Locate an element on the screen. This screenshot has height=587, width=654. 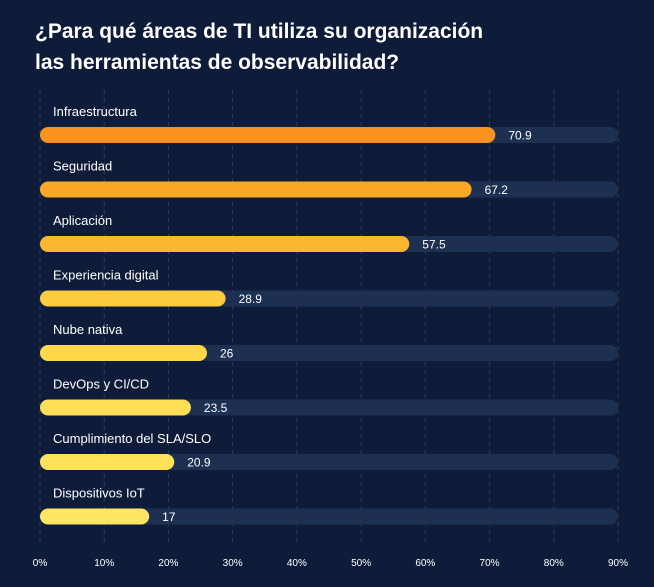
value-label-7: 17 is located at coordinates (169, 517).